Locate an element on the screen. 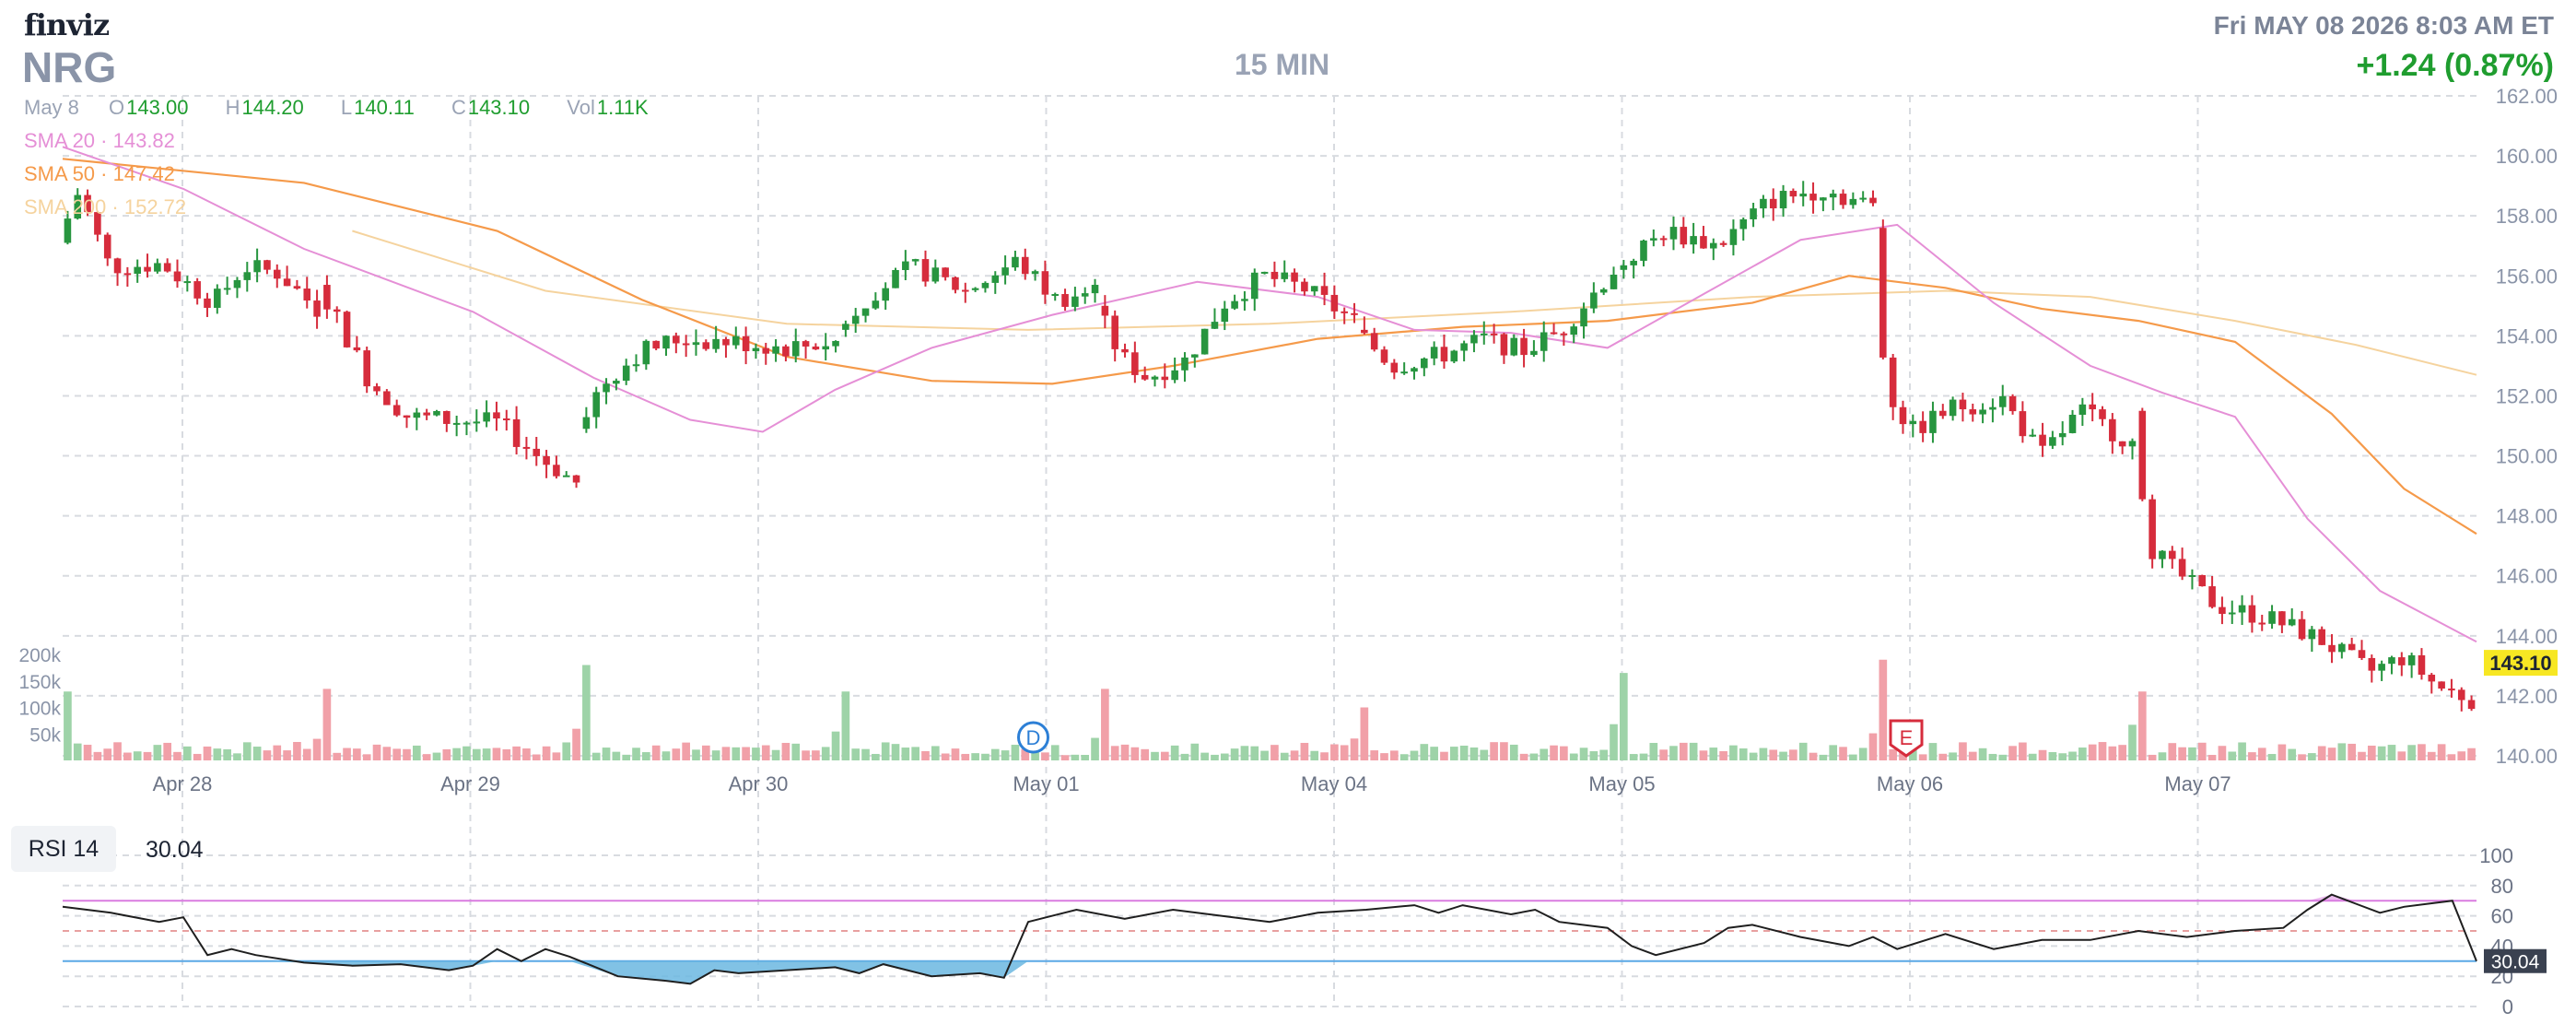 This screenshot has width=2576, height=1036. sma200-legend: SMA 200 · 152.72 is located at coordinates (105, 206).